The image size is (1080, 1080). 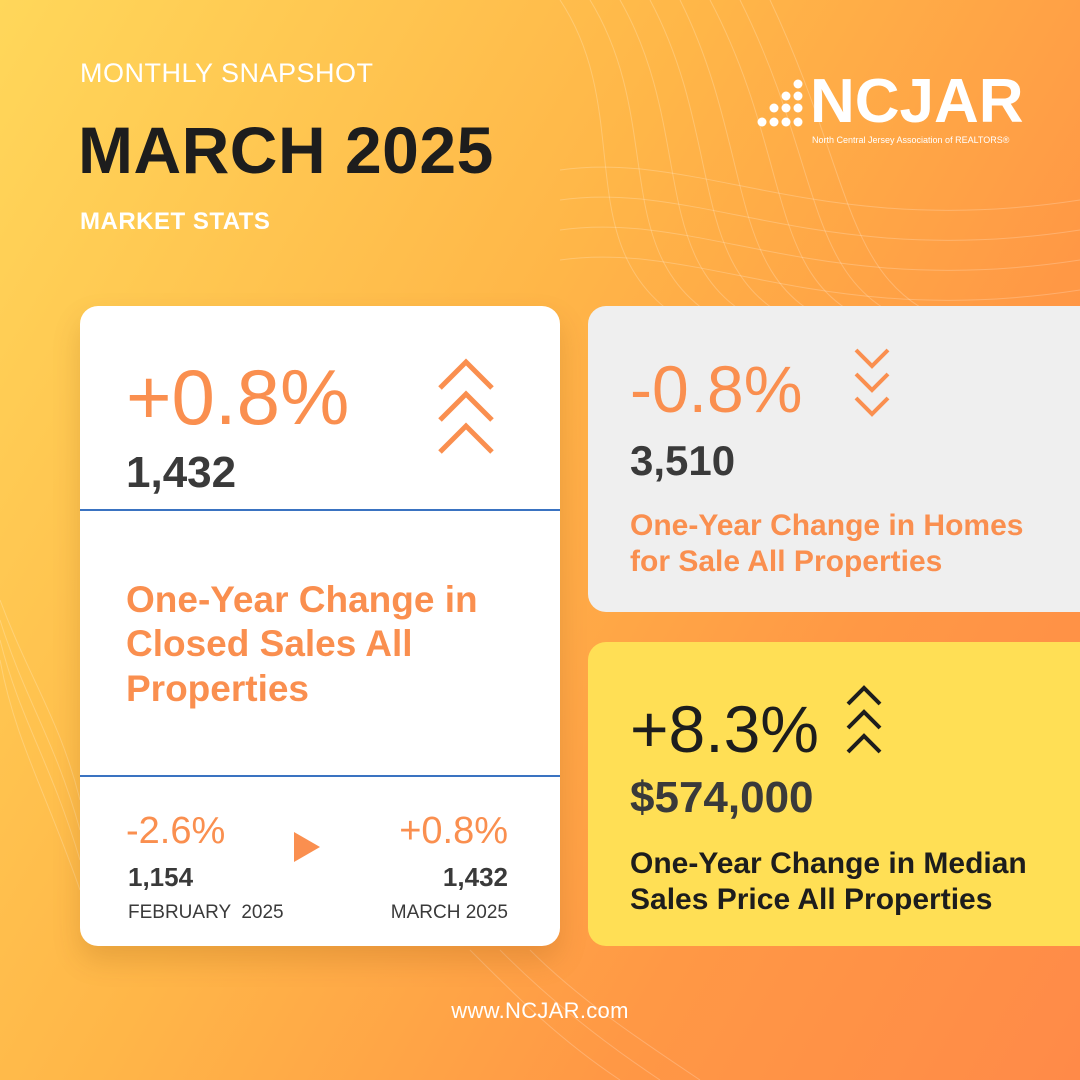 I want to click on median-price-value: $574,000, so click(x=722, y=797).